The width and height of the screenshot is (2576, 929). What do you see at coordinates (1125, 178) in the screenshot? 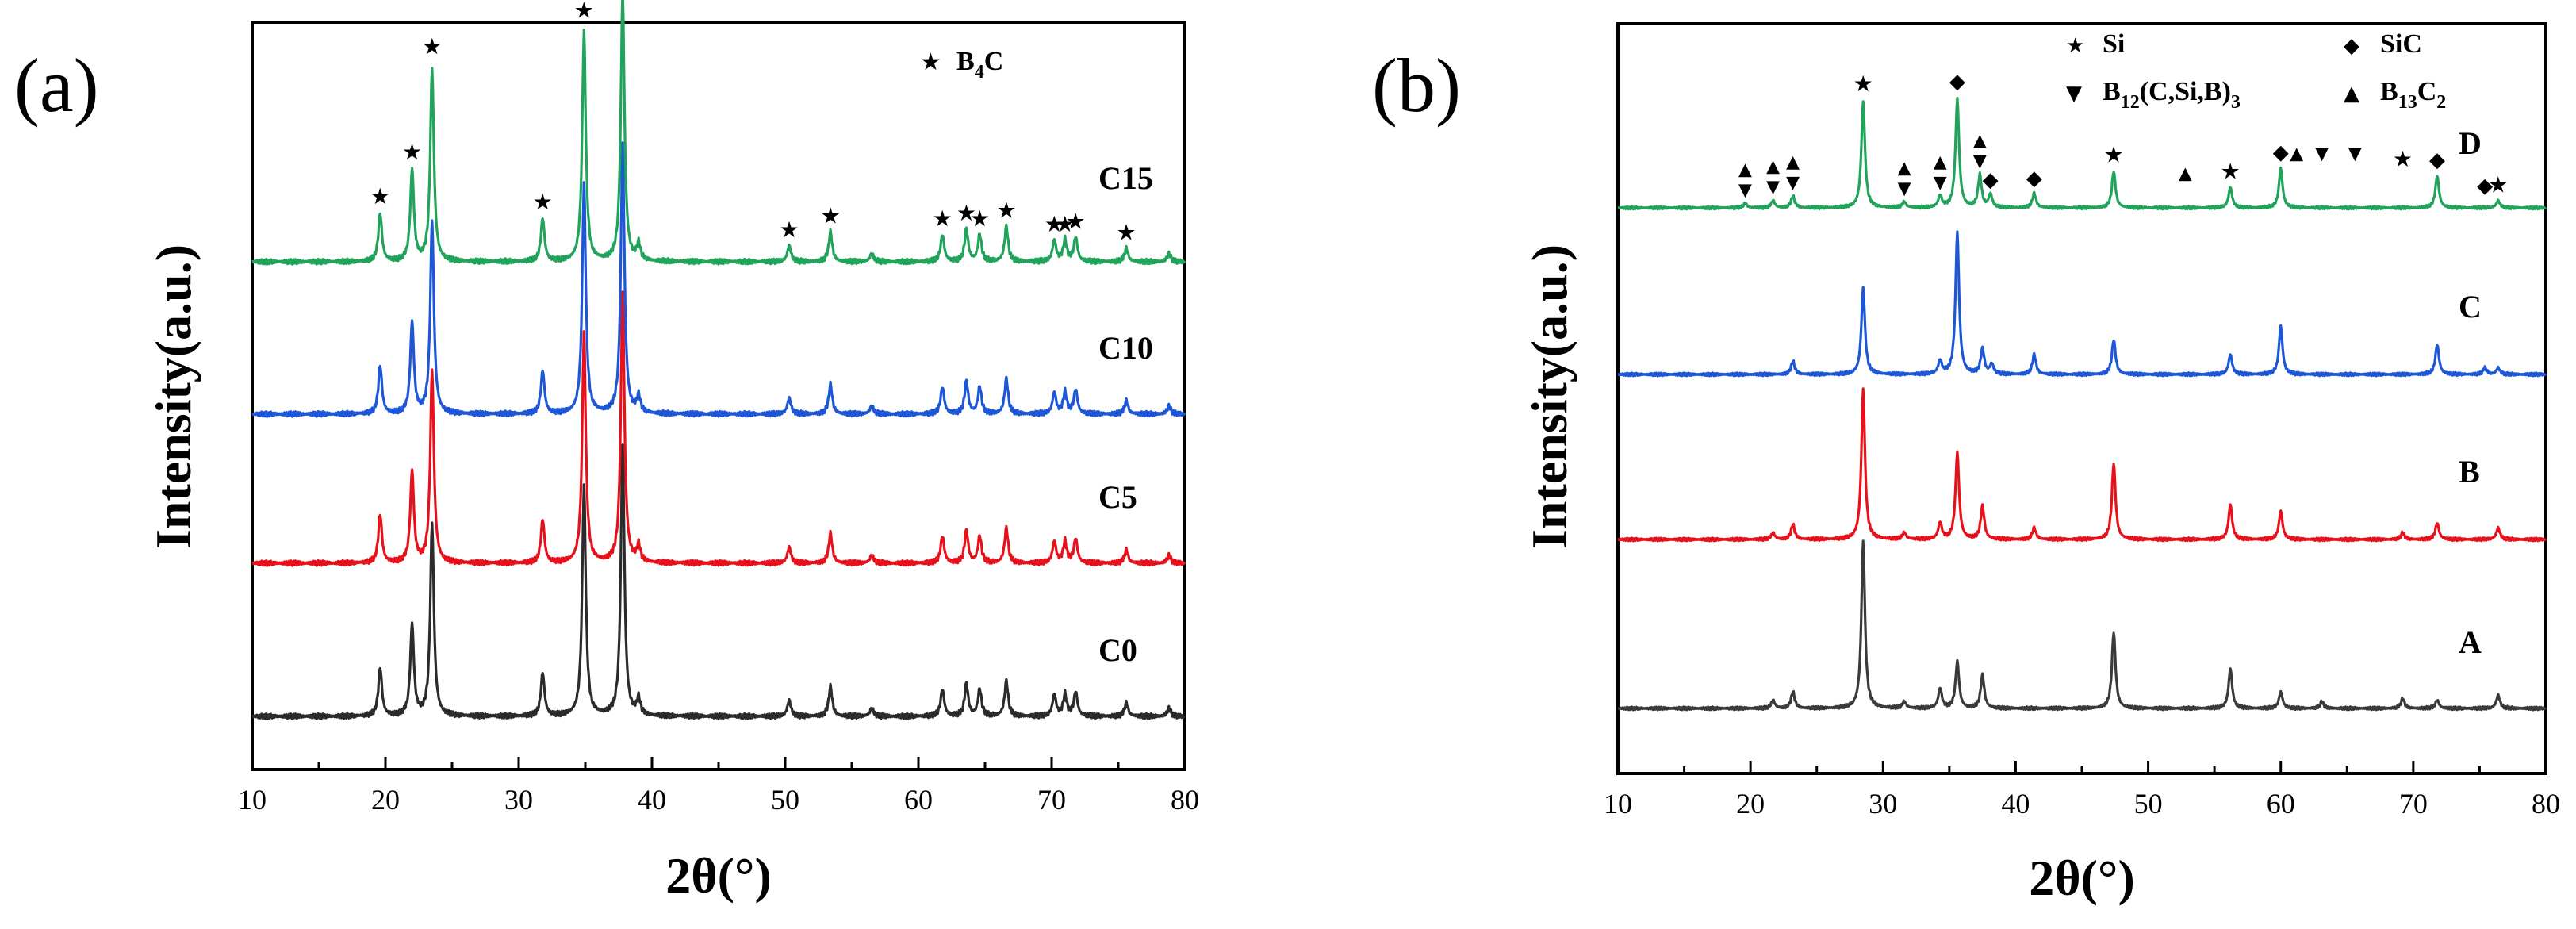
I see `series-label-c15: C15` at bounding box center [1125, 178].